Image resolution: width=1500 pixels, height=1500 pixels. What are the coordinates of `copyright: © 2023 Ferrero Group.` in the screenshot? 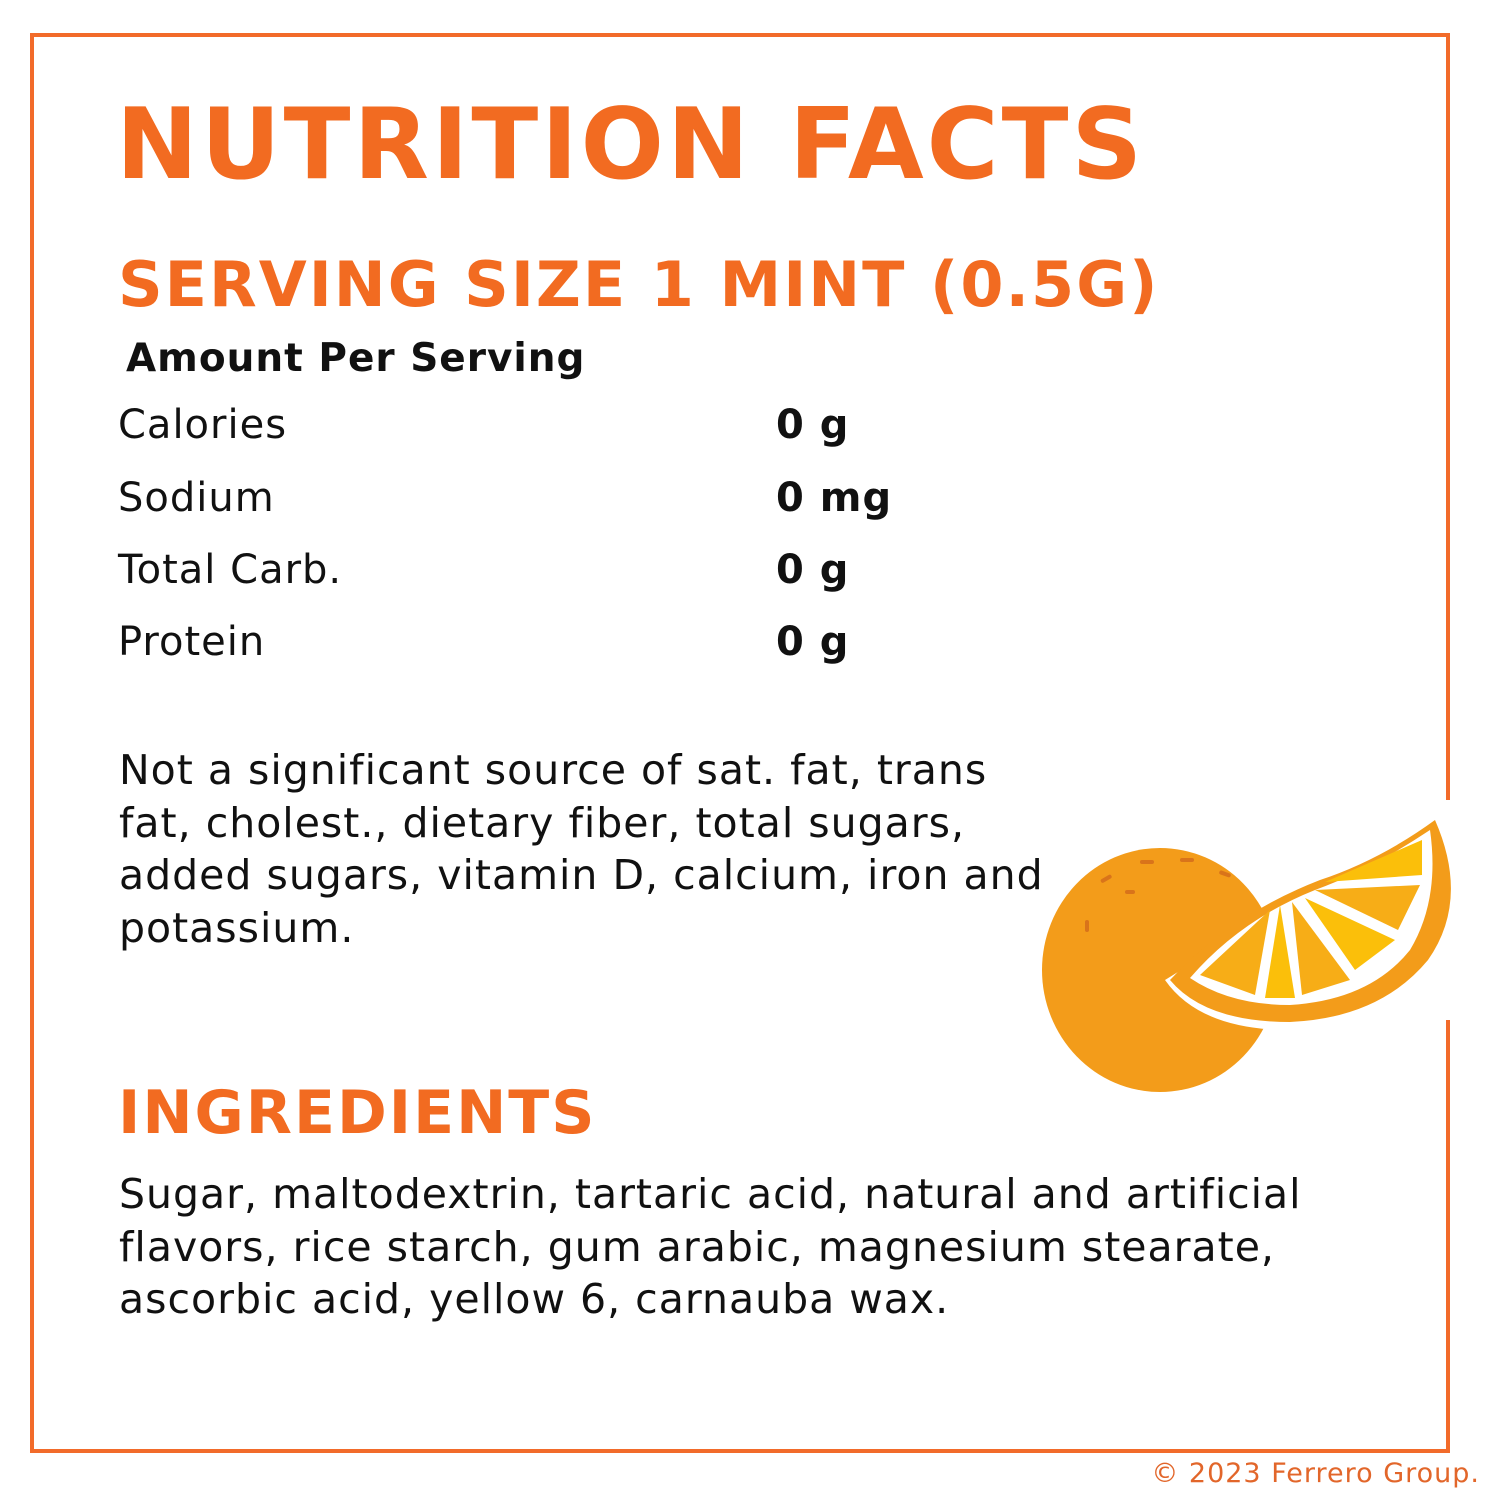 It's located at (1315, 1473).